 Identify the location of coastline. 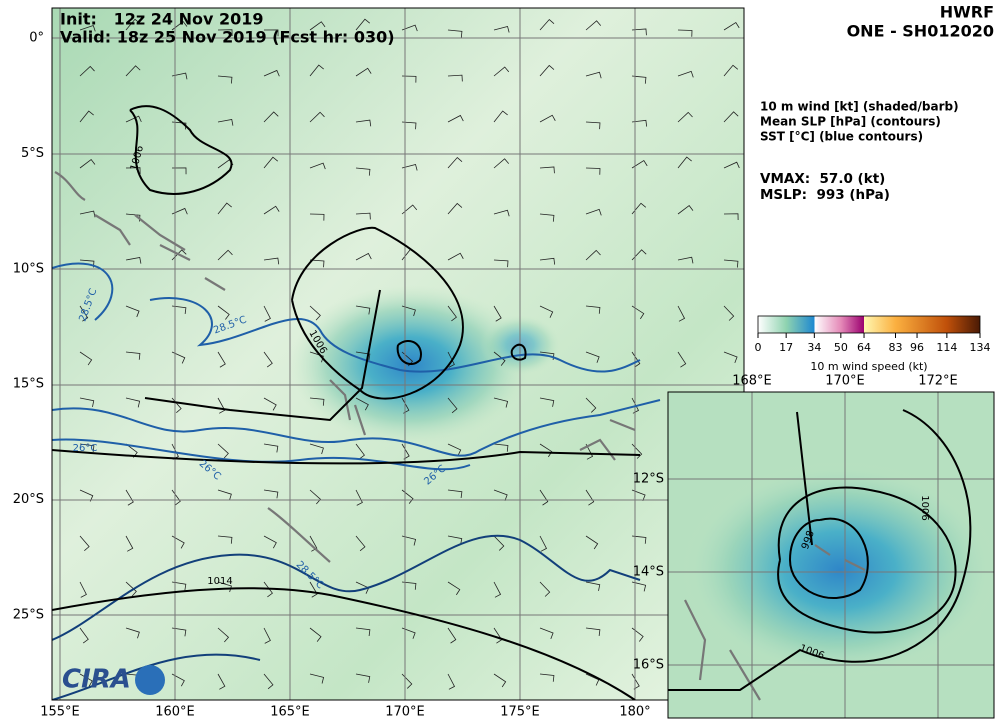
(775, 622).